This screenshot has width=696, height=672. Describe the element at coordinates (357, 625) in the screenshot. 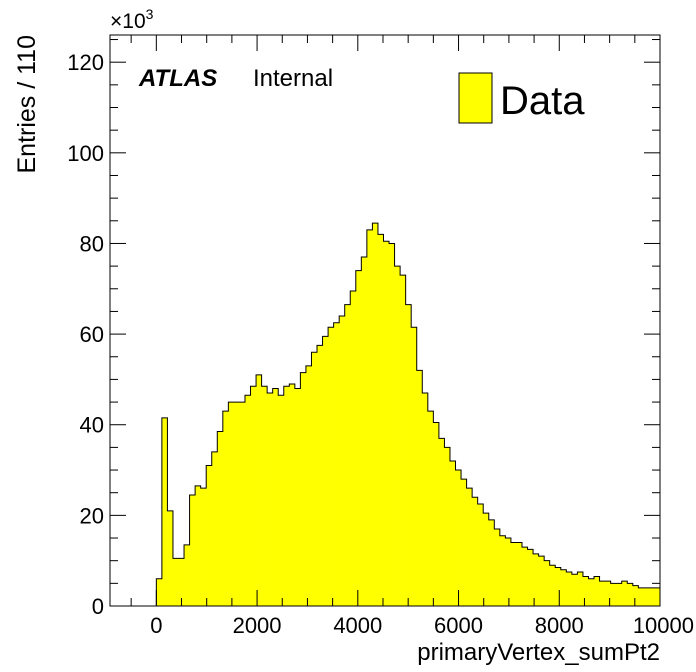

I see `x-tick-label: 4000` at that location.